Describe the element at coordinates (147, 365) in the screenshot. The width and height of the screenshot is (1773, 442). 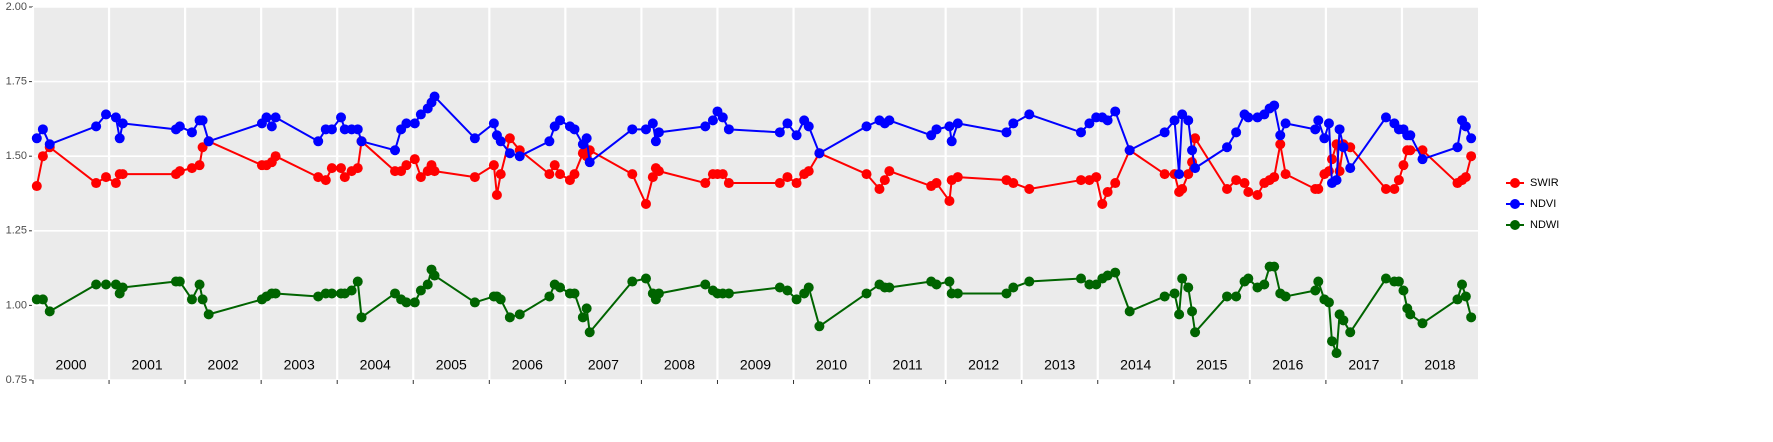
I see `year-label: 2001` at that location.